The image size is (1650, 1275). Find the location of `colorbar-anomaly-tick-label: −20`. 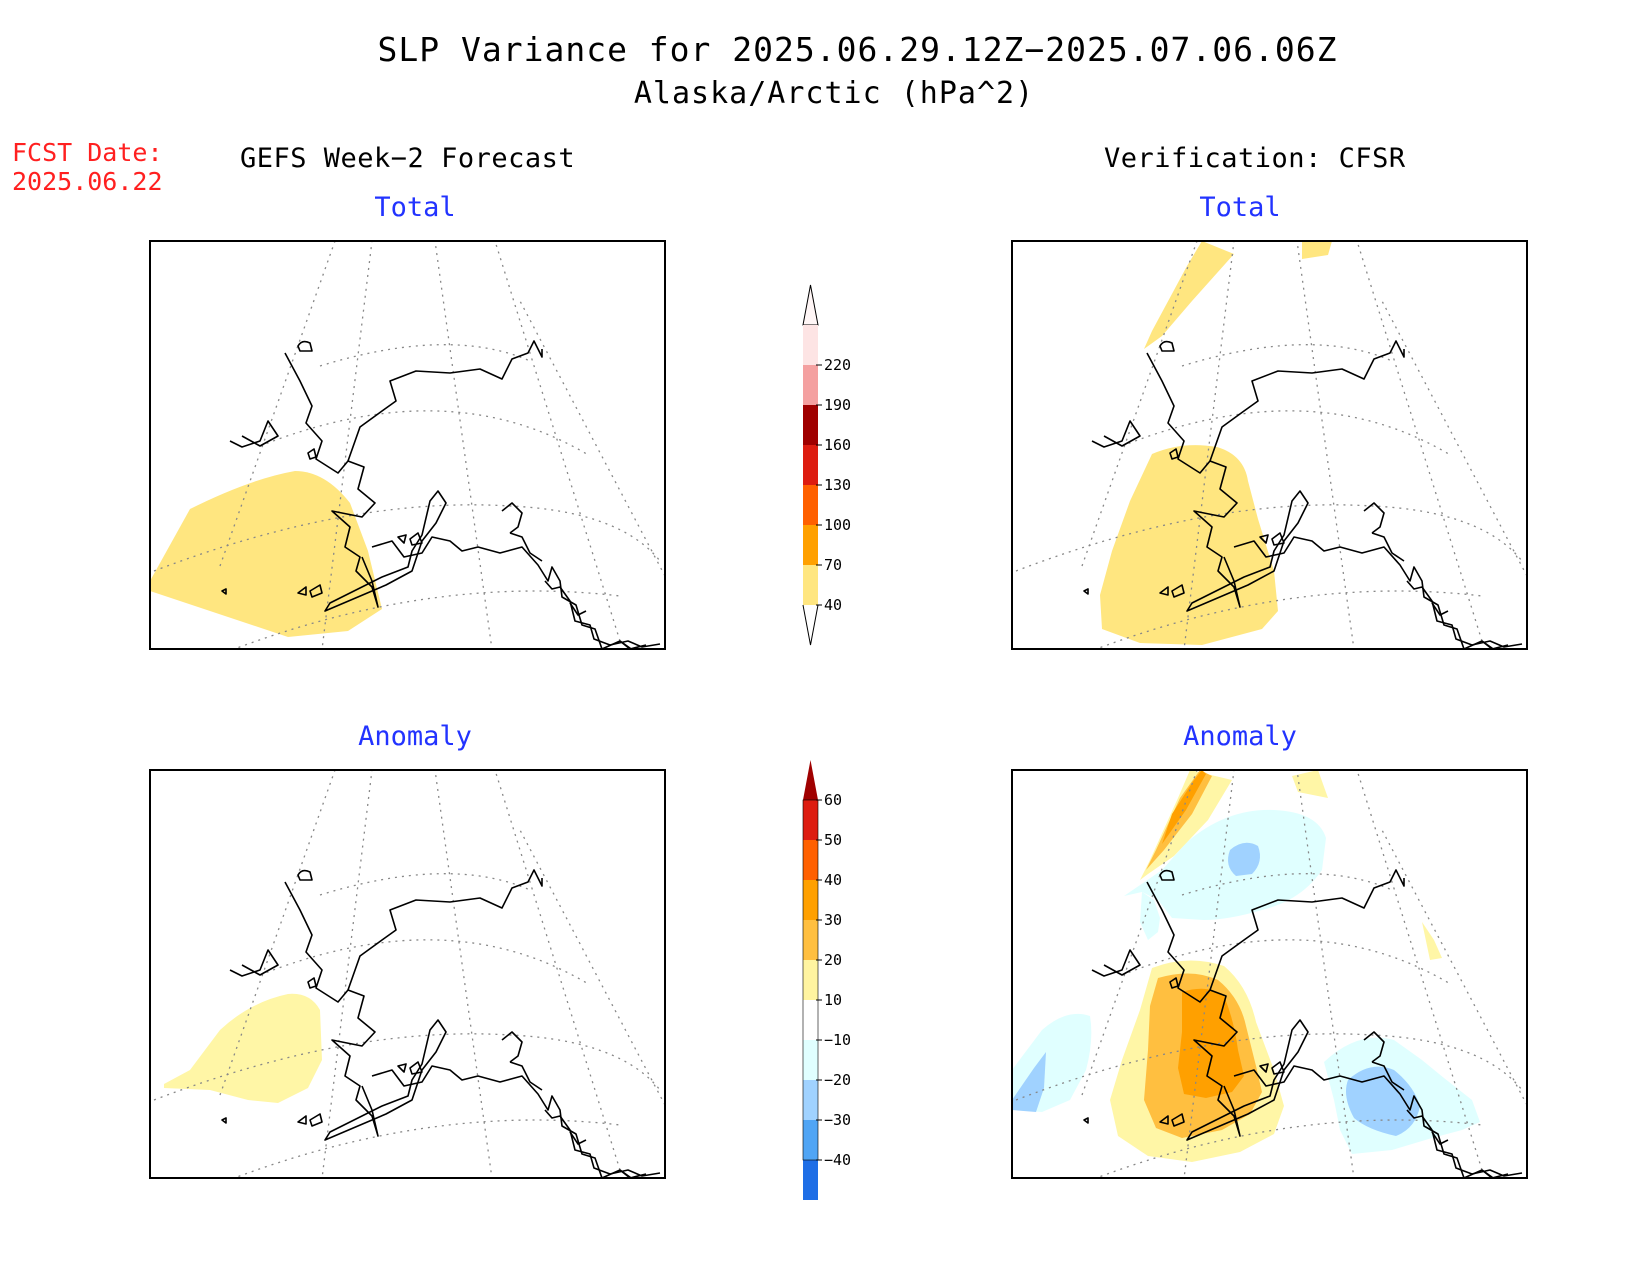

colorbar-anomaly-tick-label: −20 is located at coordinates (837, 1080).